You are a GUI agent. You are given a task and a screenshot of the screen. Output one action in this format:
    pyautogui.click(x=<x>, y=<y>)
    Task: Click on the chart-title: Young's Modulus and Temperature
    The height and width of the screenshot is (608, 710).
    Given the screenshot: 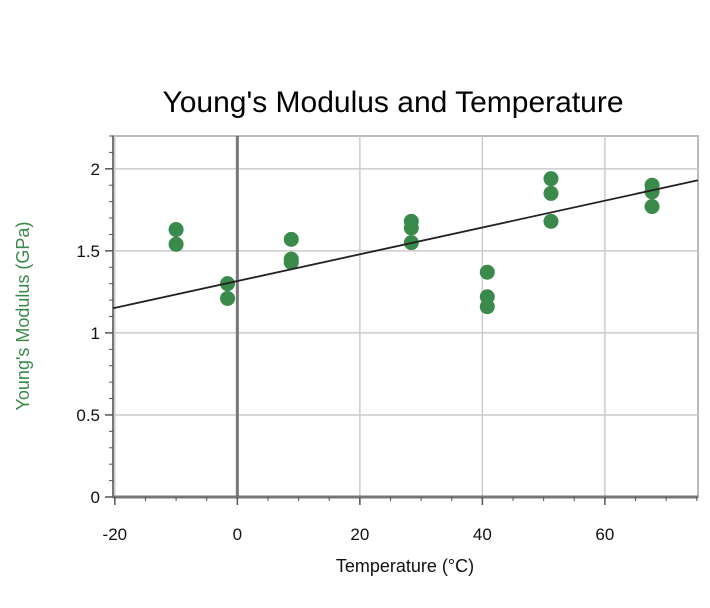 What is the action you would take?
    pyautogui.click(x=392, y=102)
    